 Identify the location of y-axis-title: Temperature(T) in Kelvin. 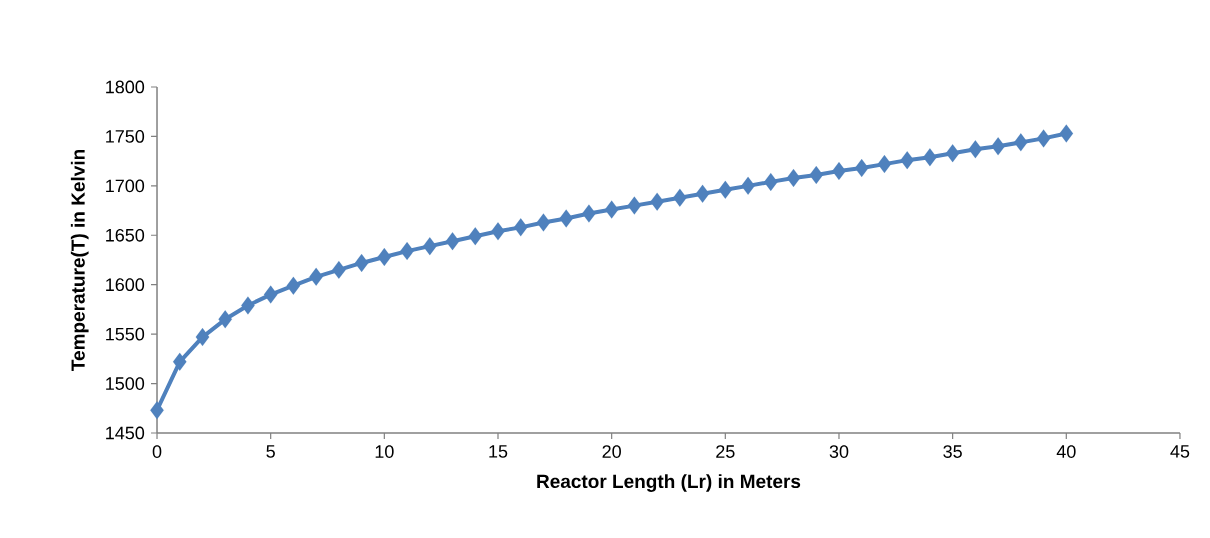
(79, 260).